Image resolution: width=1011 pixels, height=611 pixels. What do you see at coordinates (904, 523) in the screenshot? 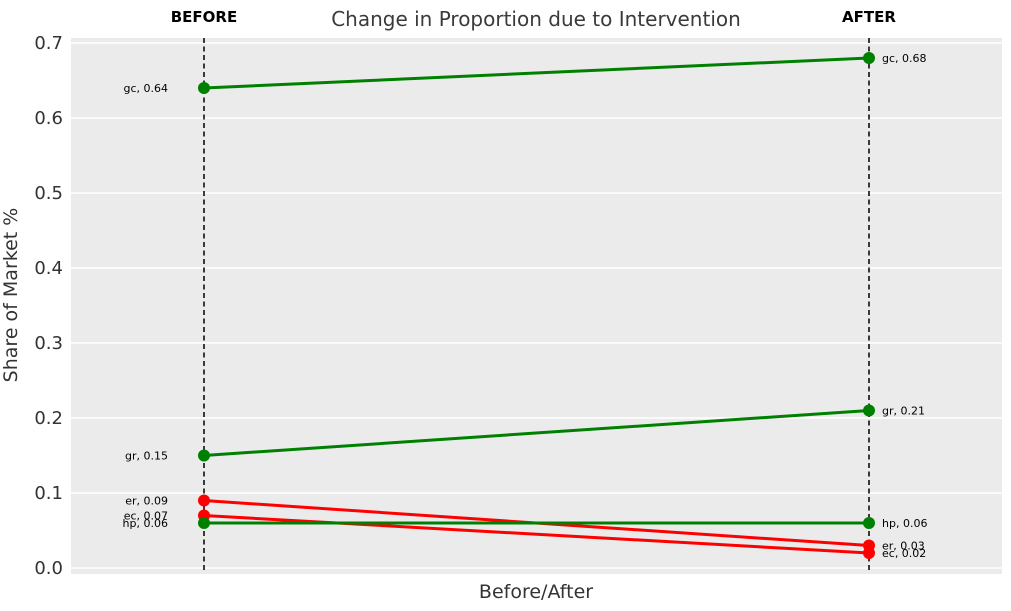
I see `point-label-hp-after: hp, 0.06` at bounding box center [904, 523].